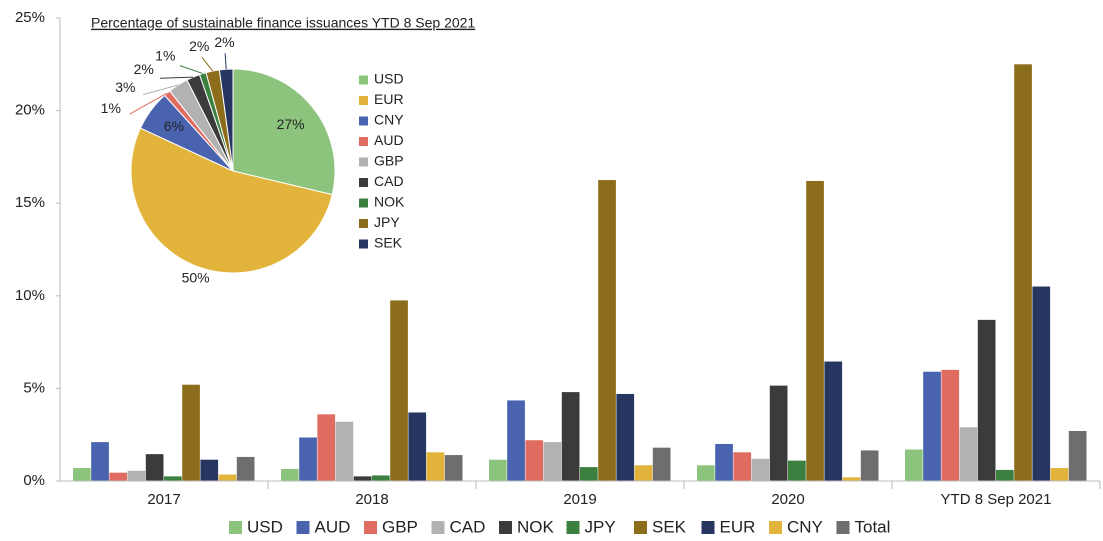  I want to click on pie-label: 2%, so click(199, 46).